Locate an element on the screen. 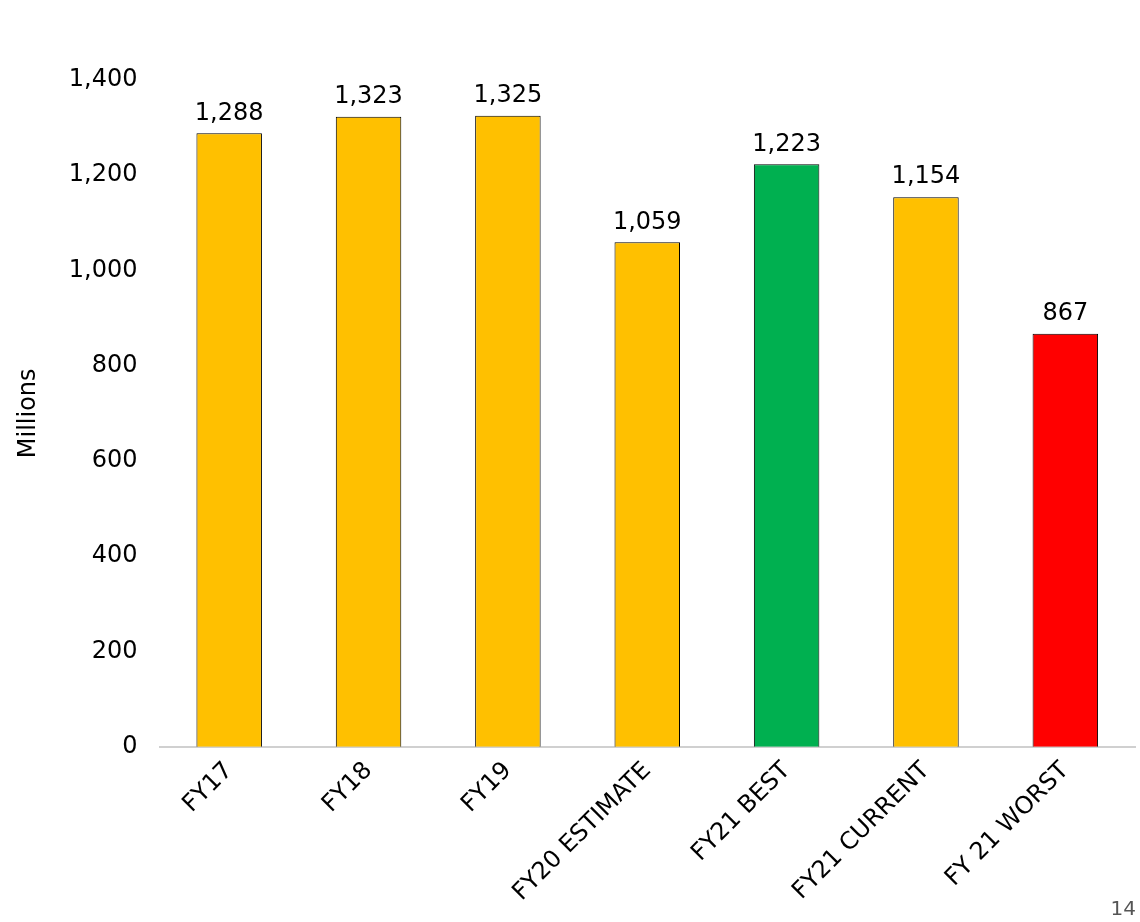  y-tick-label: 400 is located at coordinates (114, 554).